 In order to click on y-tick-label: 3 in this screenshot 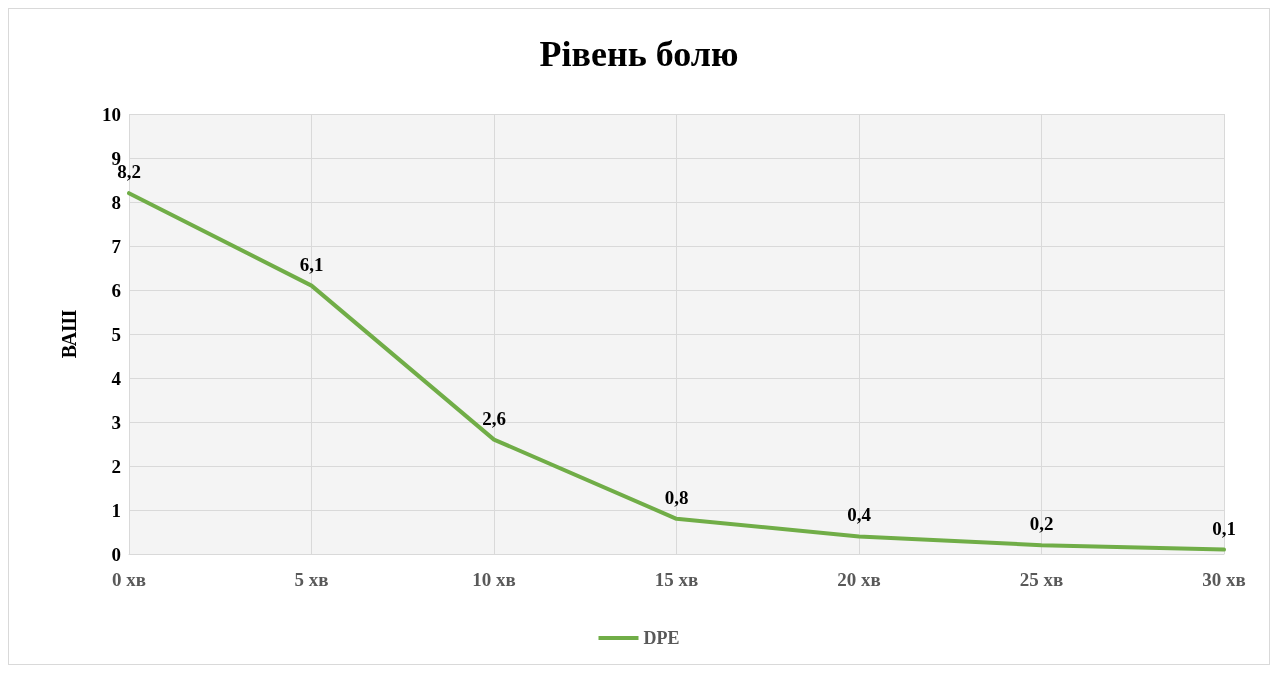, I will do `click(116, 422)`.